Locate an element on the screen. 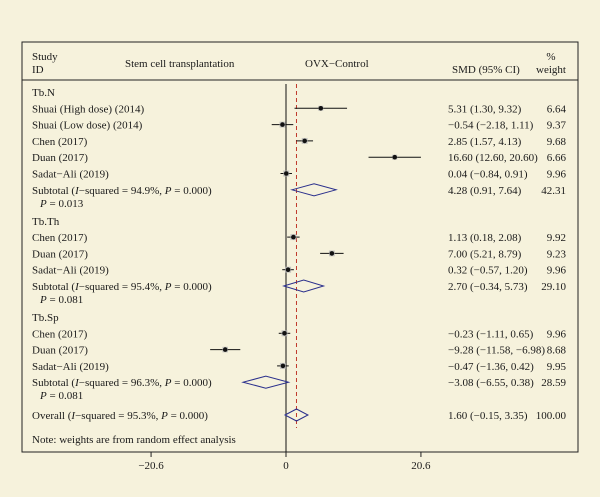  header-left-group: Stem cell transplantation is located at coordinates (180, 64).